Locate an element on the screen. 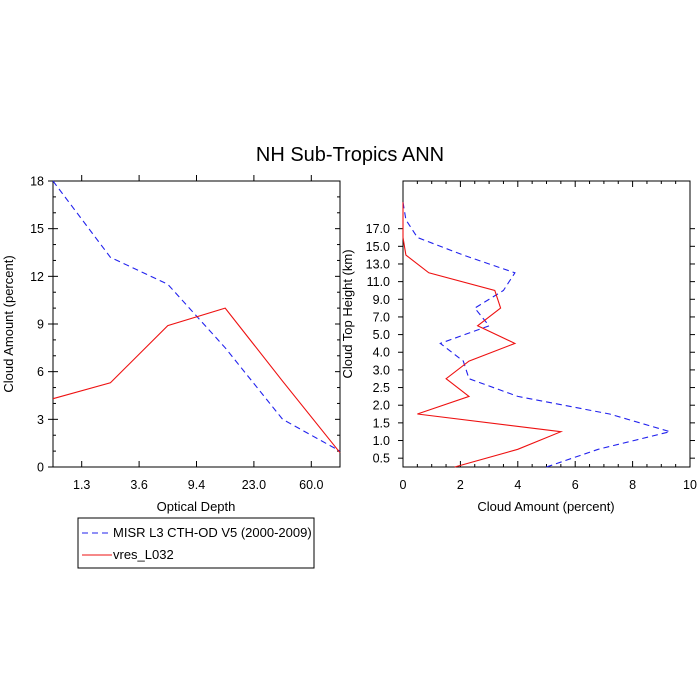 The width and height of the screenshot is (700, 700). left-y-tick-label: 6 is located at coordinates (40, 372).